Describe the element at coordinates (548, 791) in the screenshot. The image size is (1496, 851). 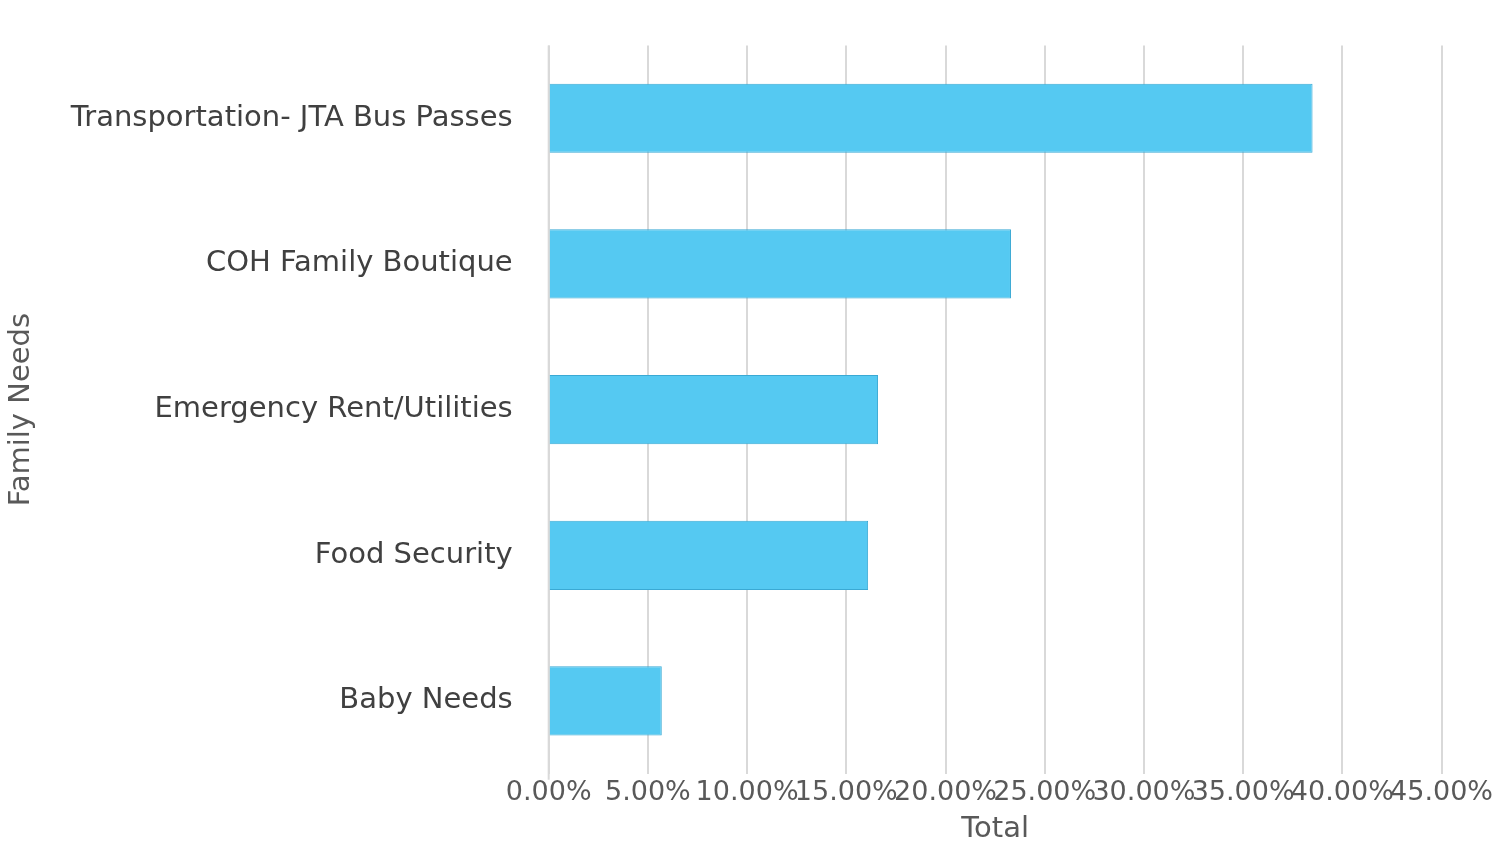
I see `x-tick-label: 0.00%` at that location.